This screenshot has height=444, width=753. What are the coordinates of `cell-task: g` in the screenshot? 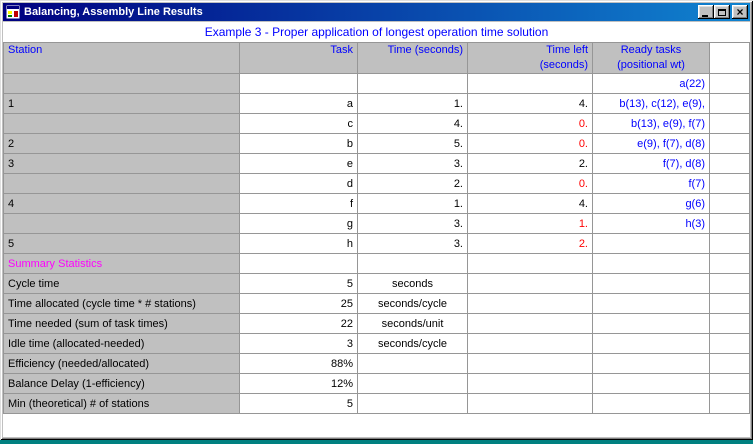 It's located at (298, 223).